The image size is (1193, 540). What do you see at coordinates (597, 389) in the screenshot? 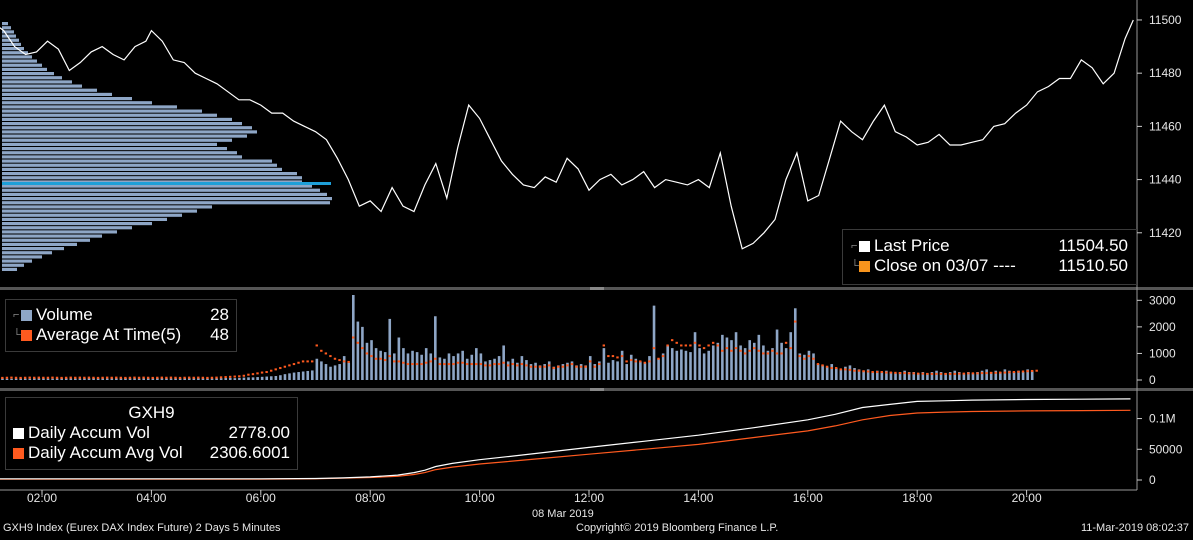
I see `divider-handle-icon` at bounding box center [597, 389].